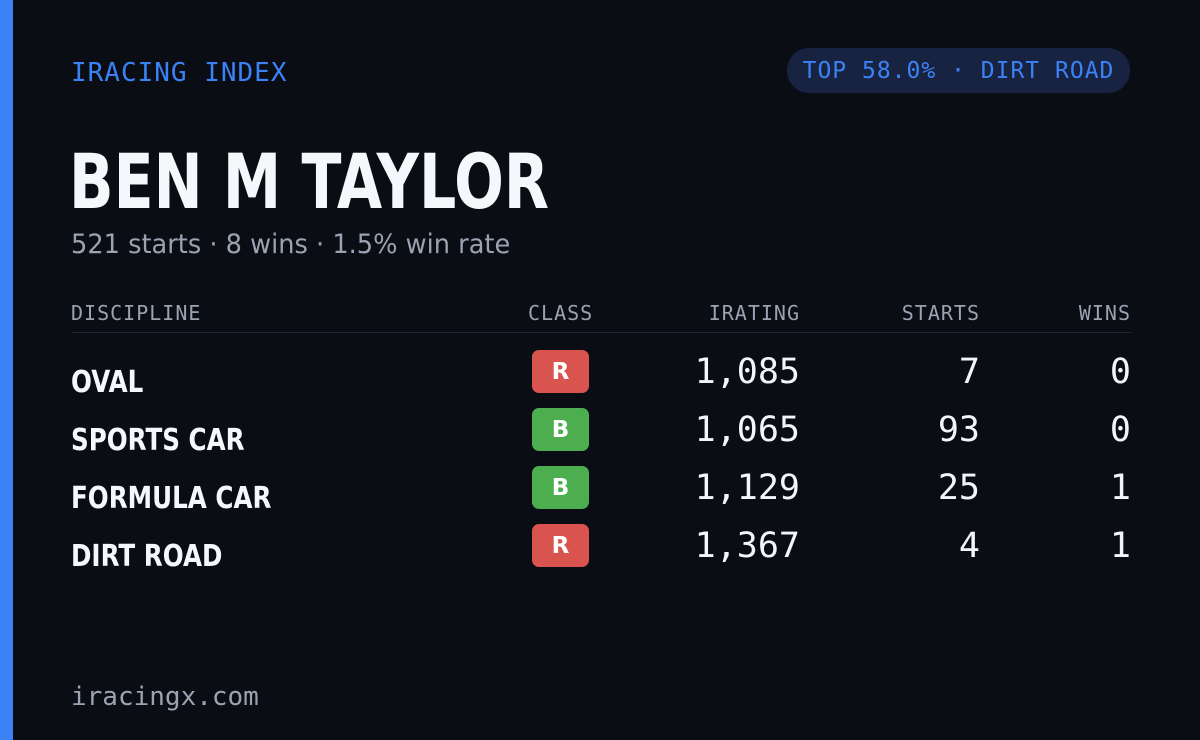  Describe the element at coordinates (147, 556) in the screenshot. I see `discipline-name: DIRT ROAD` at that location.